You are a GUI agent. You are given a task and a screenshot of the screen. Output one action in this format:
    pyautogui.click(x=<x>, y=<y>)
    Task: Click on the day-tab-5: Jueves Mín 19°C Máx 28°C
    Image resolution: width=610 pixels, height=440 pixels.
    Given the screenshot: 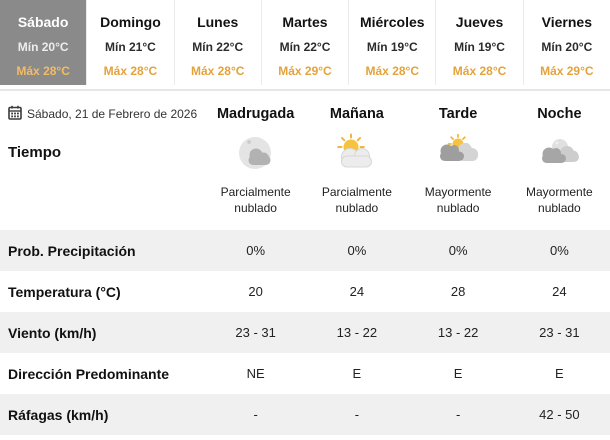 What is the action you would take?
    pyautogui.click(x=479, y=42)
    